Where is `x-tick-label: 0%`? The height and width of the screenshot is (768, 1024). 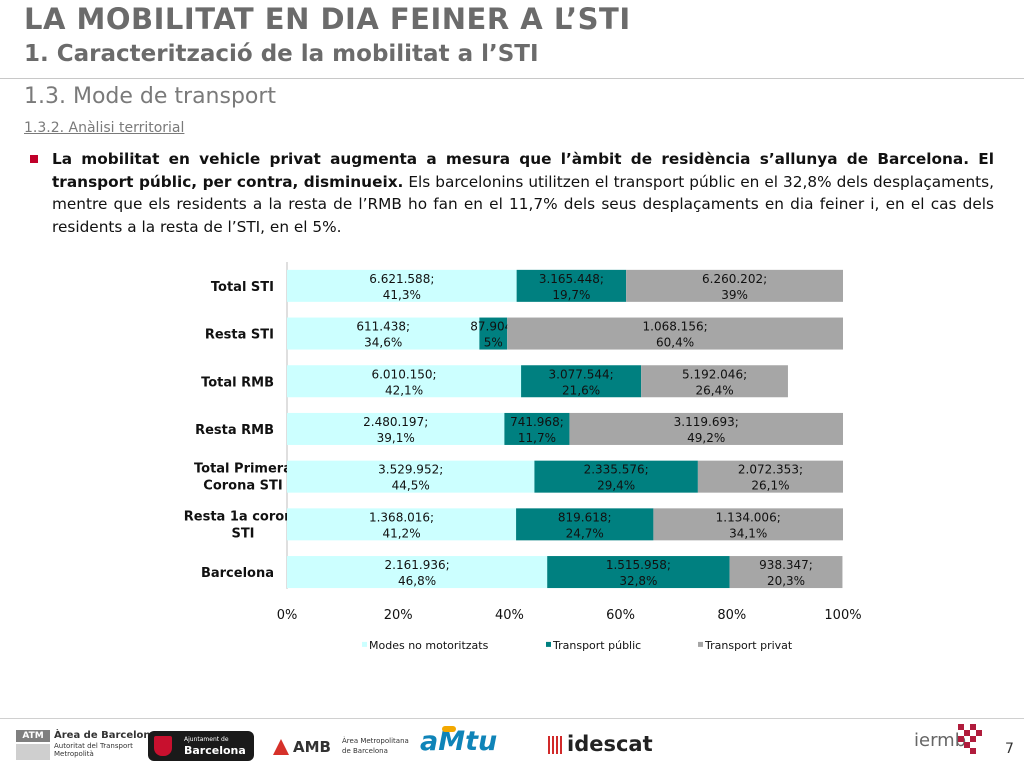 x-tick-label: 0% is located at coordinates (287, 615).